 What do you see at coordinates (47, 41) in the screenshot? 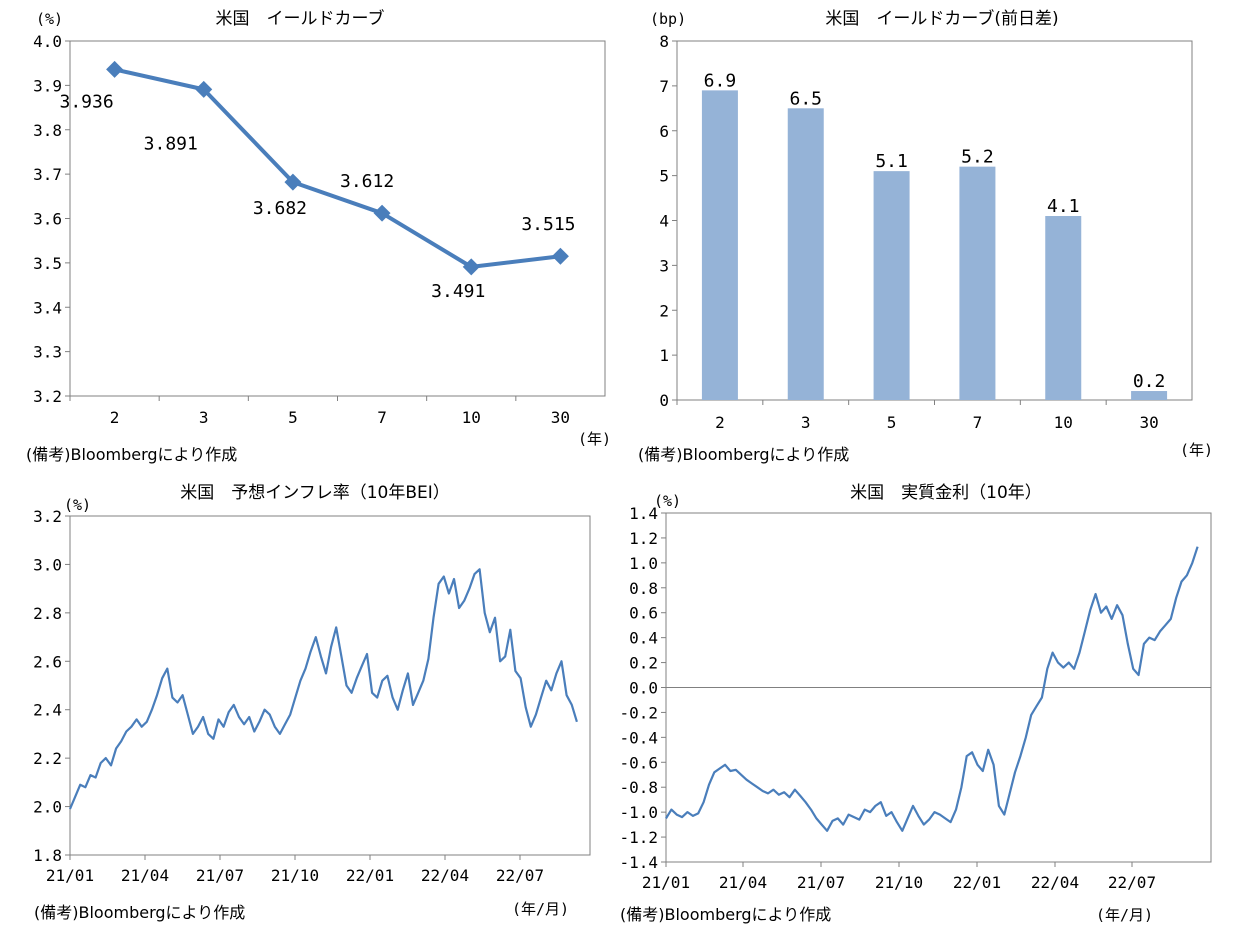
I see `y-tick-label: 4.0` at bounding box center [47, 41].